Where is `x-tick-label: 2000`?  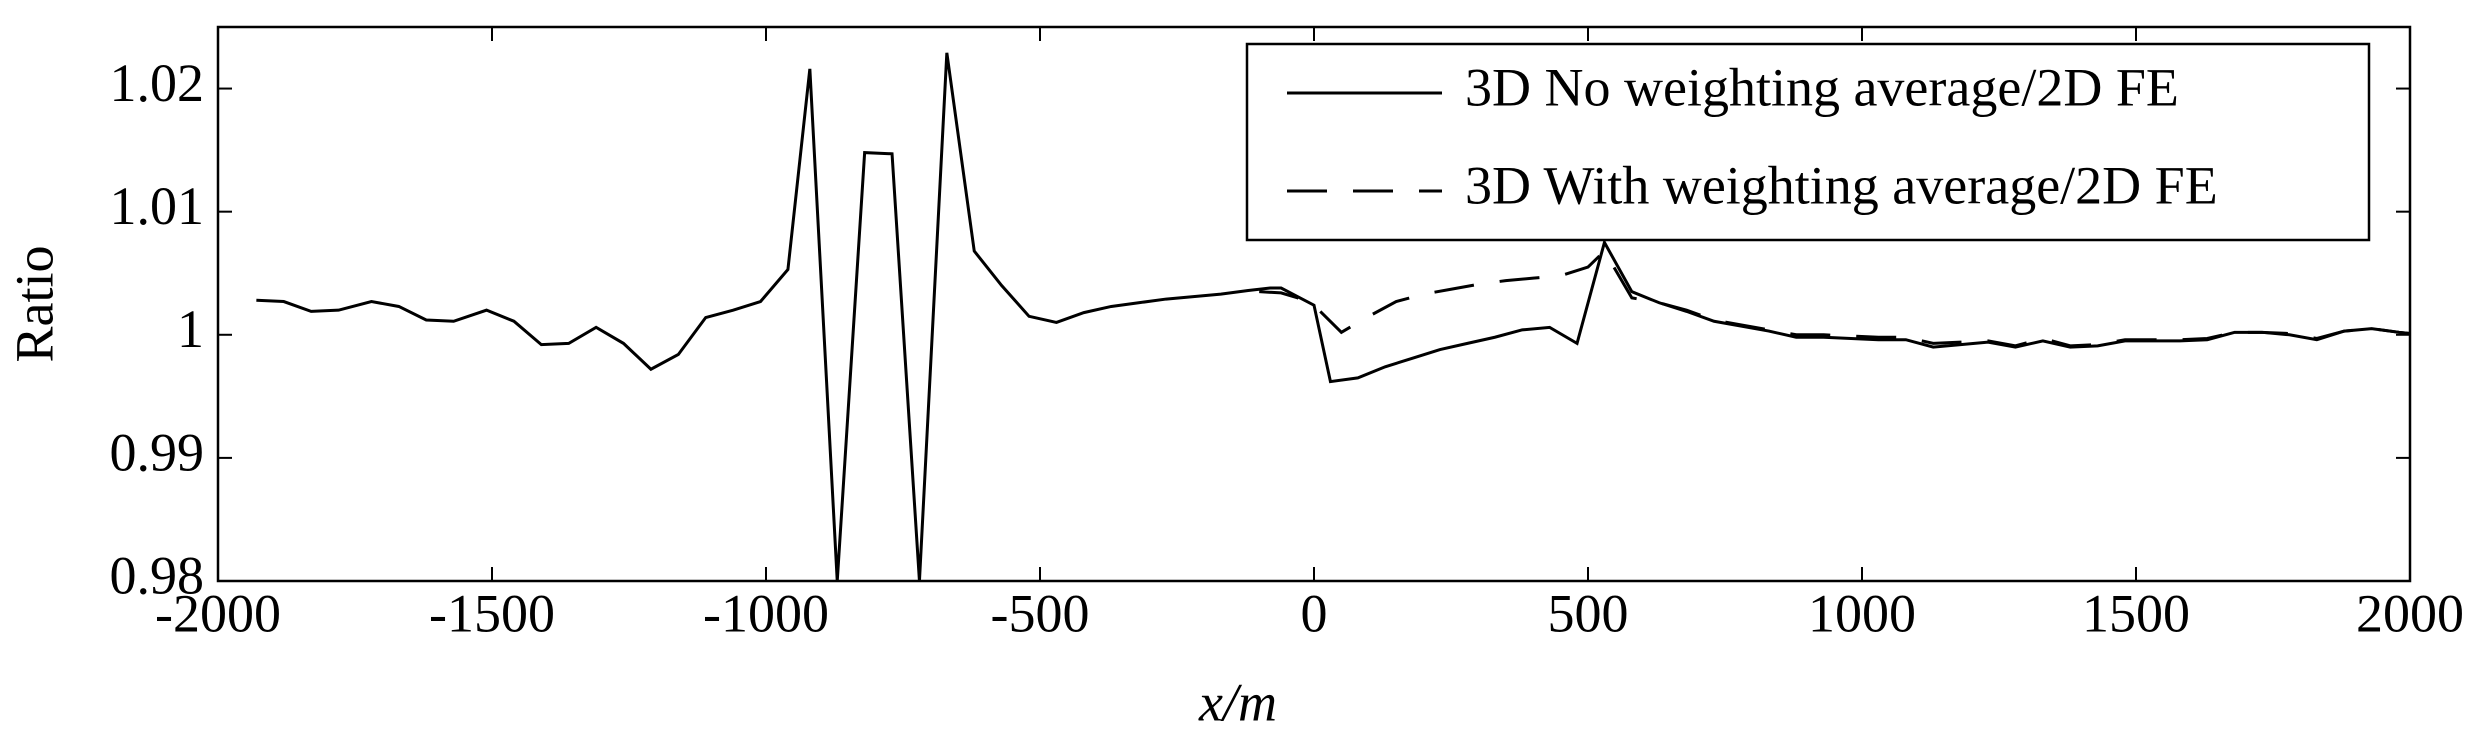
x-tick-label: 2000 is located at coordinates (2410, 613).